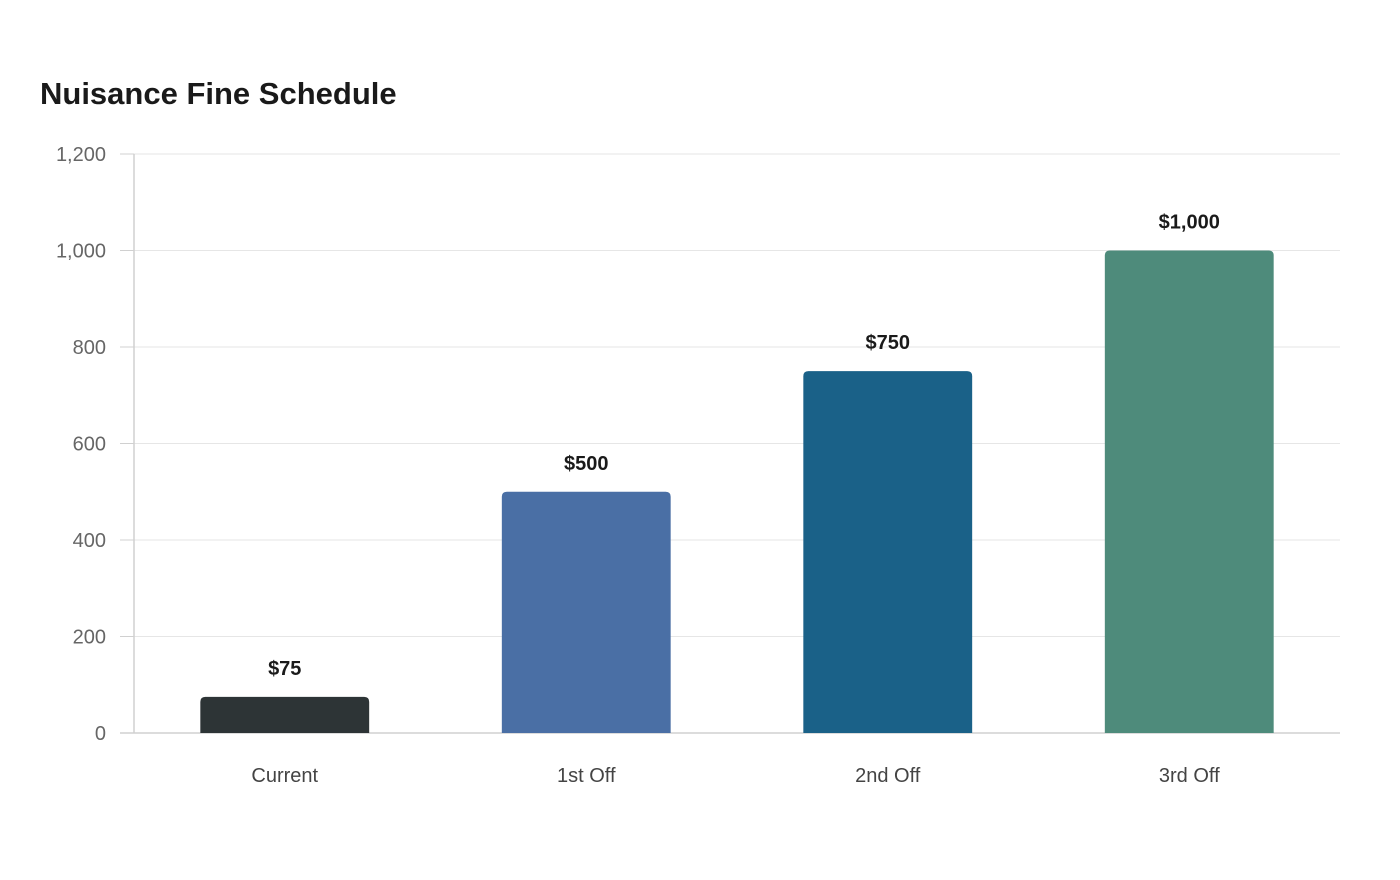 The width and height of the screenshot is (1400, 880). What do you see at coordinates (888, 776) in the screenshot?
I see `x-tick-label: 2nd Off` at bounding box center [888, 776].